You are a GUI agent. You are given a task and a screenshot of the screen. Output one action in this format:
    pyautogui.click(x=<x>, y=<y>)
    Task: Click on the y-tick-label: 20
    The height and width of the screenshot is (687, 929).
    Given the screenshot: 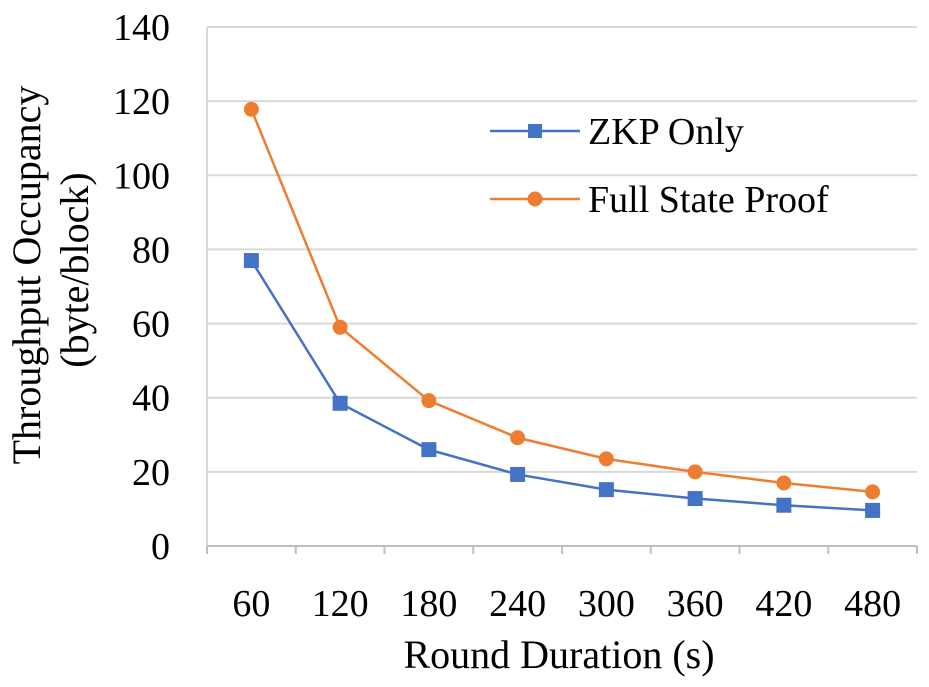 What is the action you would take?
    pyautogui.click(x=151, y=473)
    